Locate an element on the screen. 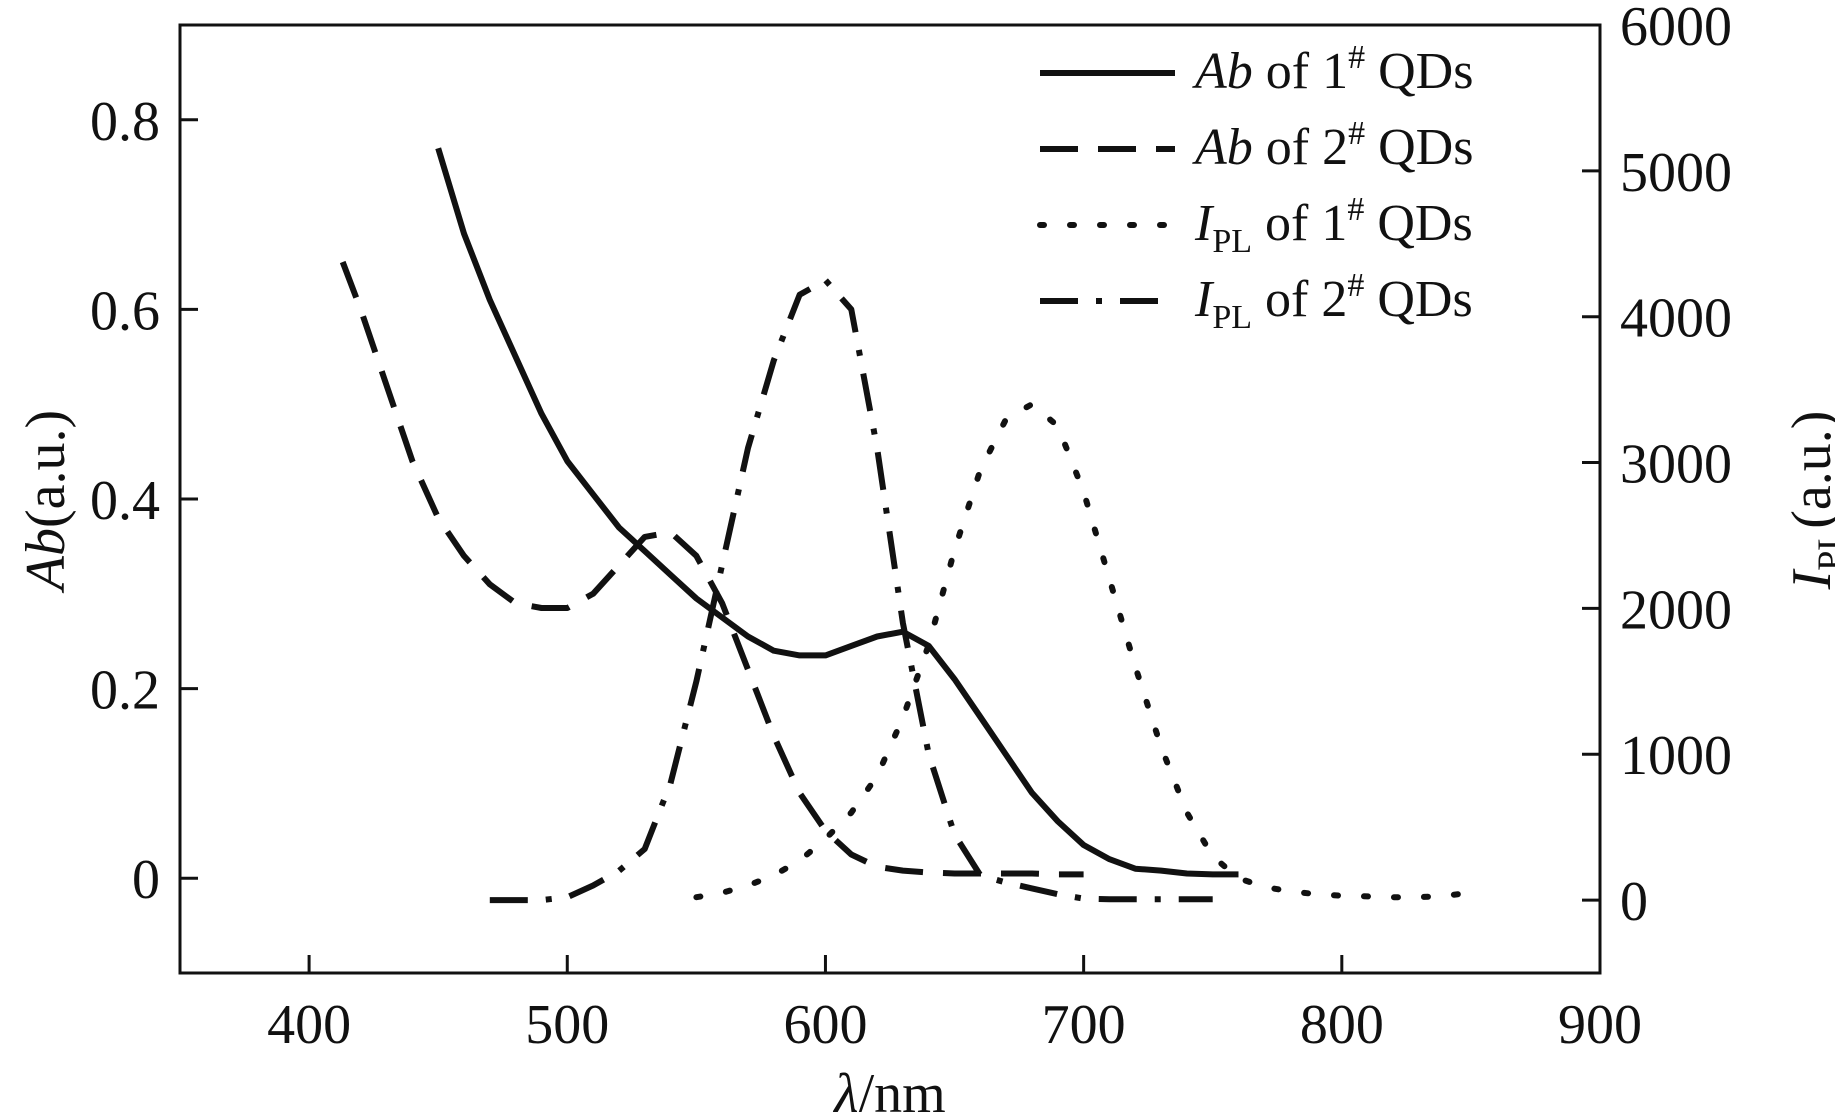 The height and width of the screenshot is (1112, 1835). x-tick-label: 700 is located at coordinates (1084, 1025).